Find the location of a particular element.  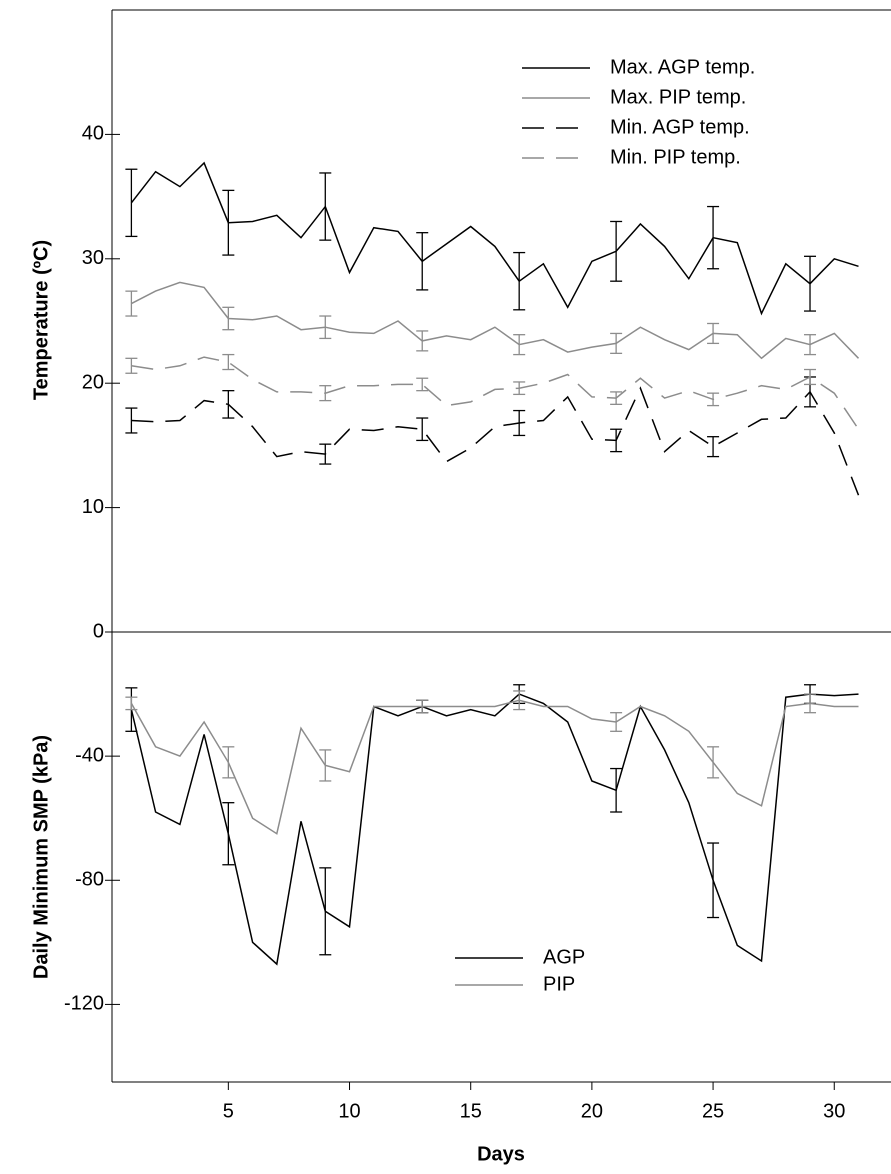

y-tick-label: 30 is located at coordinates (93, 258).